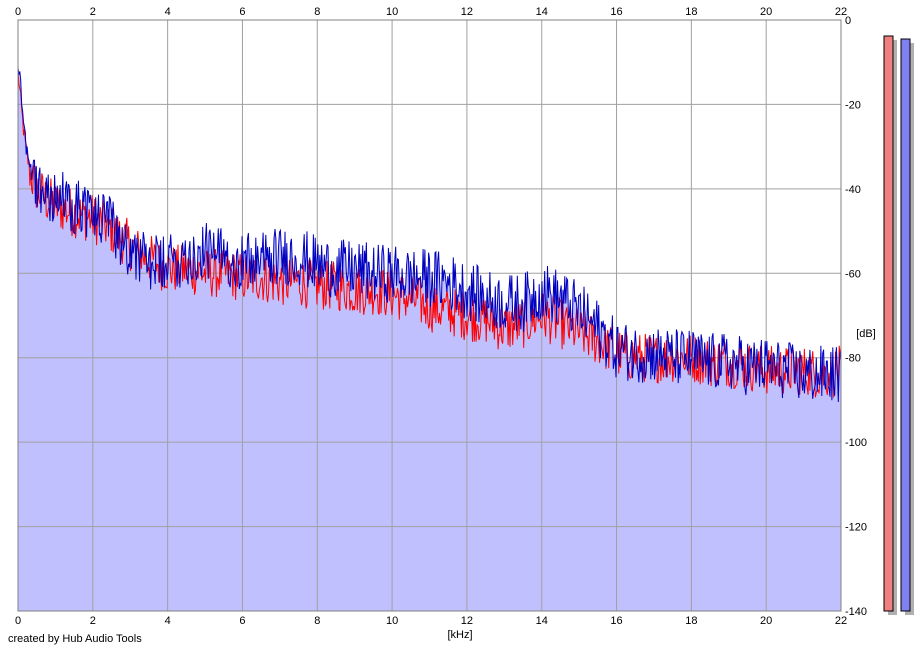 This screenshot has width=924, height=652. I want to click on x-tick-label-bottom-5: 10, so click(392, 621).